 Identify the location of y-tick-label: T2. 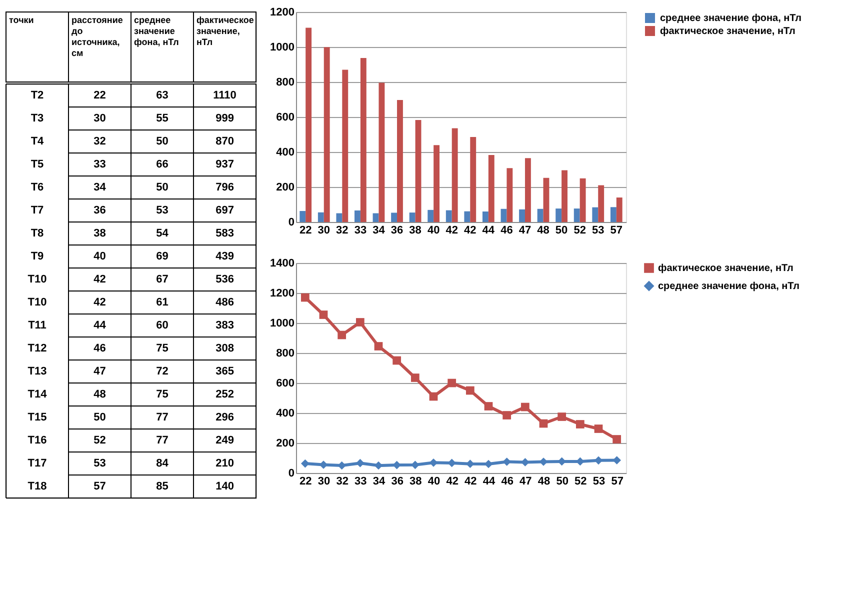
(37, 96).